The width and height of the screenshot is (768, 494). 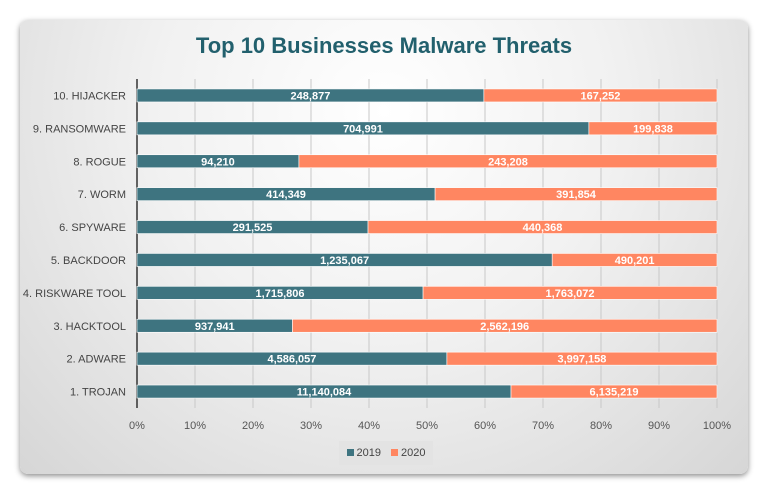 I want to click on data-label: 440,368, so click(x=543, y=228).